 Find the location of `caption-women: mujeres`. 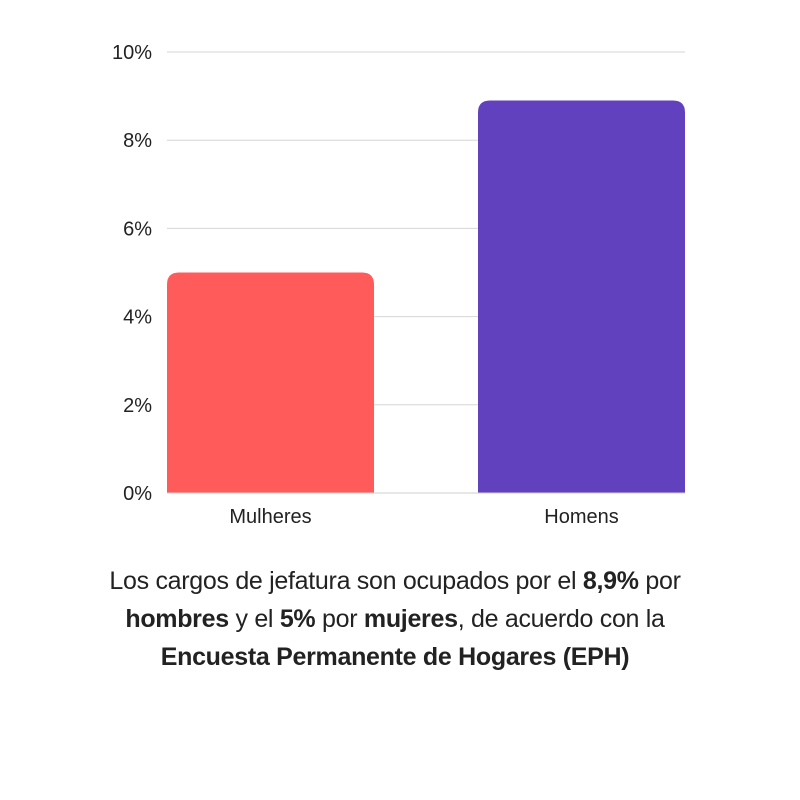

caption-women: mujeres is located at coordinates (410, 619).